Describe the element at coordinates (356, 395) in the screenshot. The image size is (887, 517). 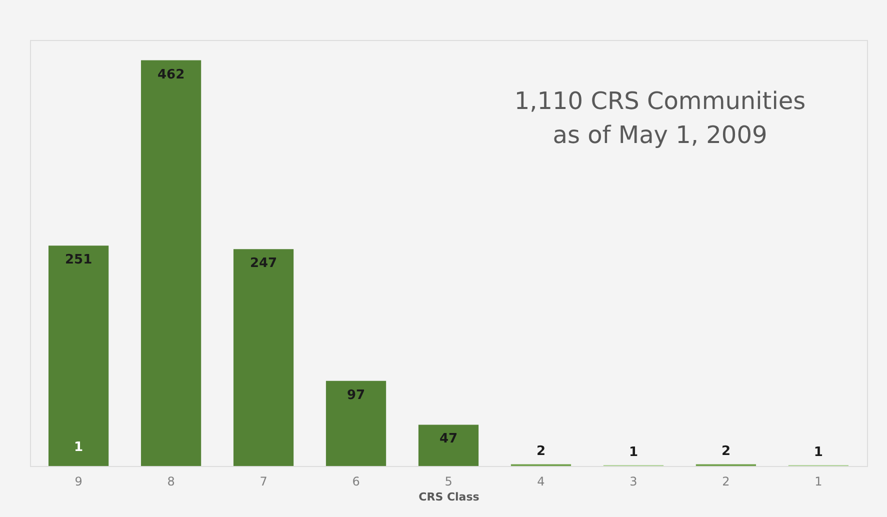
I see `data-label: 97` at that location.